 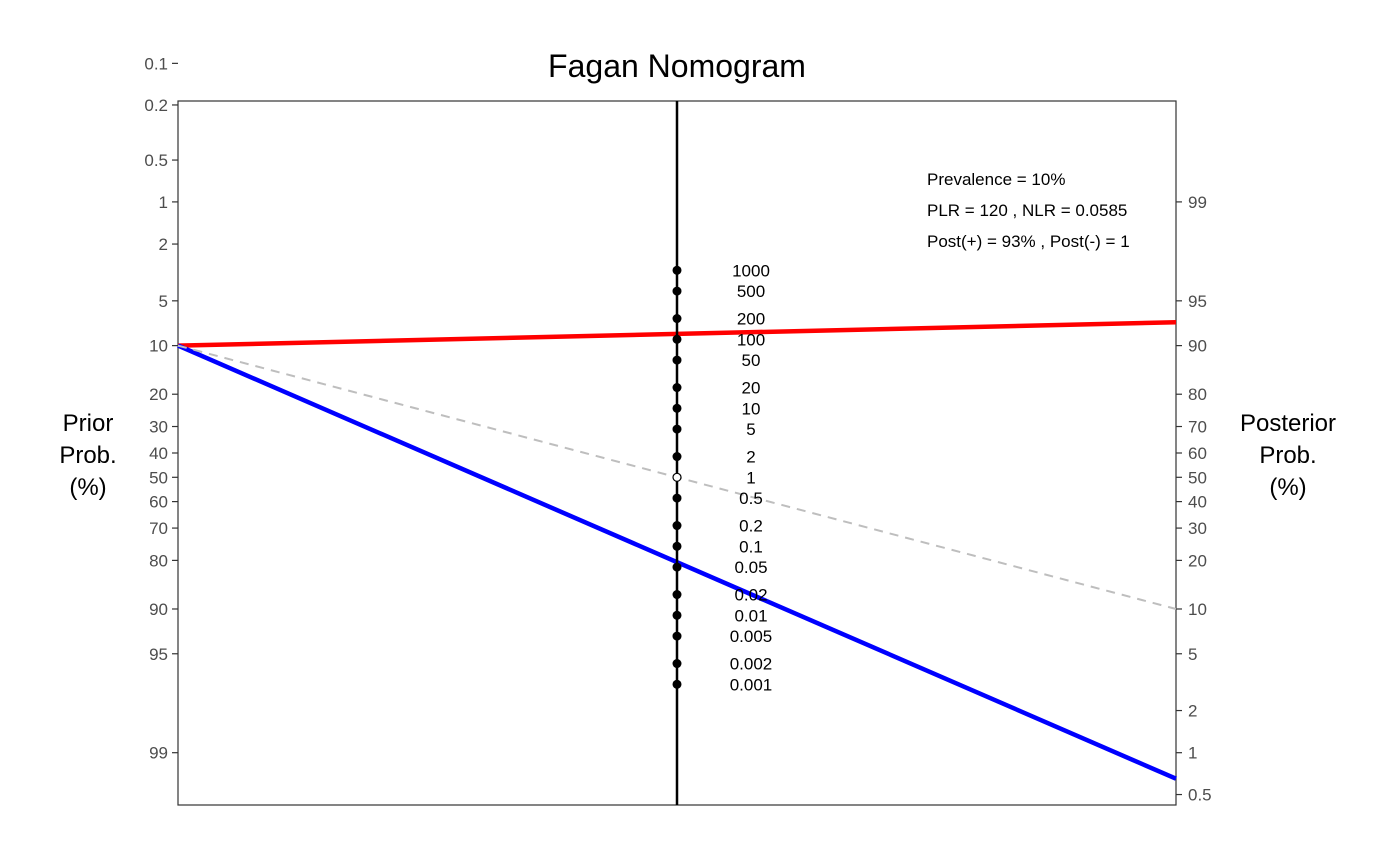 What do you see at coordinates (1192, 753) in the screenshot?
I see `right-axis-tick-label: 1` at bounding box center [1192, 753].